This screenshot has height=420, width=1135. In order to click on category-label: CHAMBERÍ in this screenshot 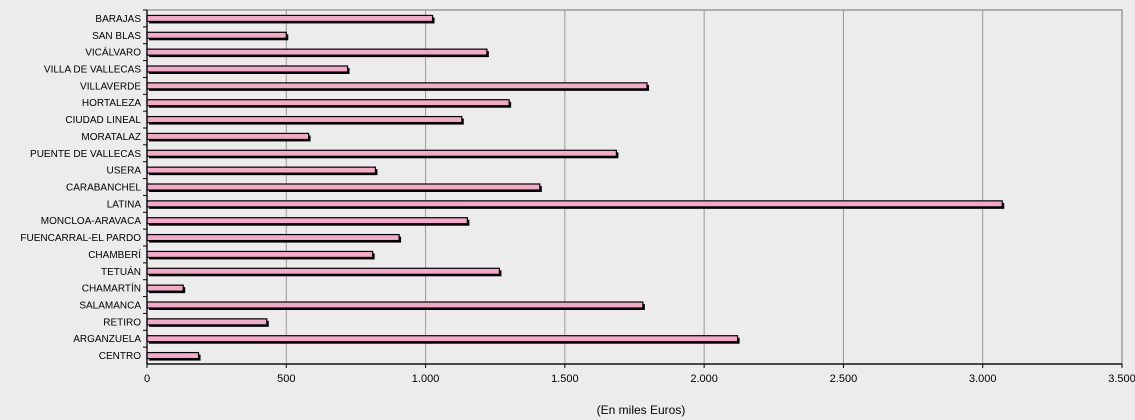, I will do `click(114, 254)`.